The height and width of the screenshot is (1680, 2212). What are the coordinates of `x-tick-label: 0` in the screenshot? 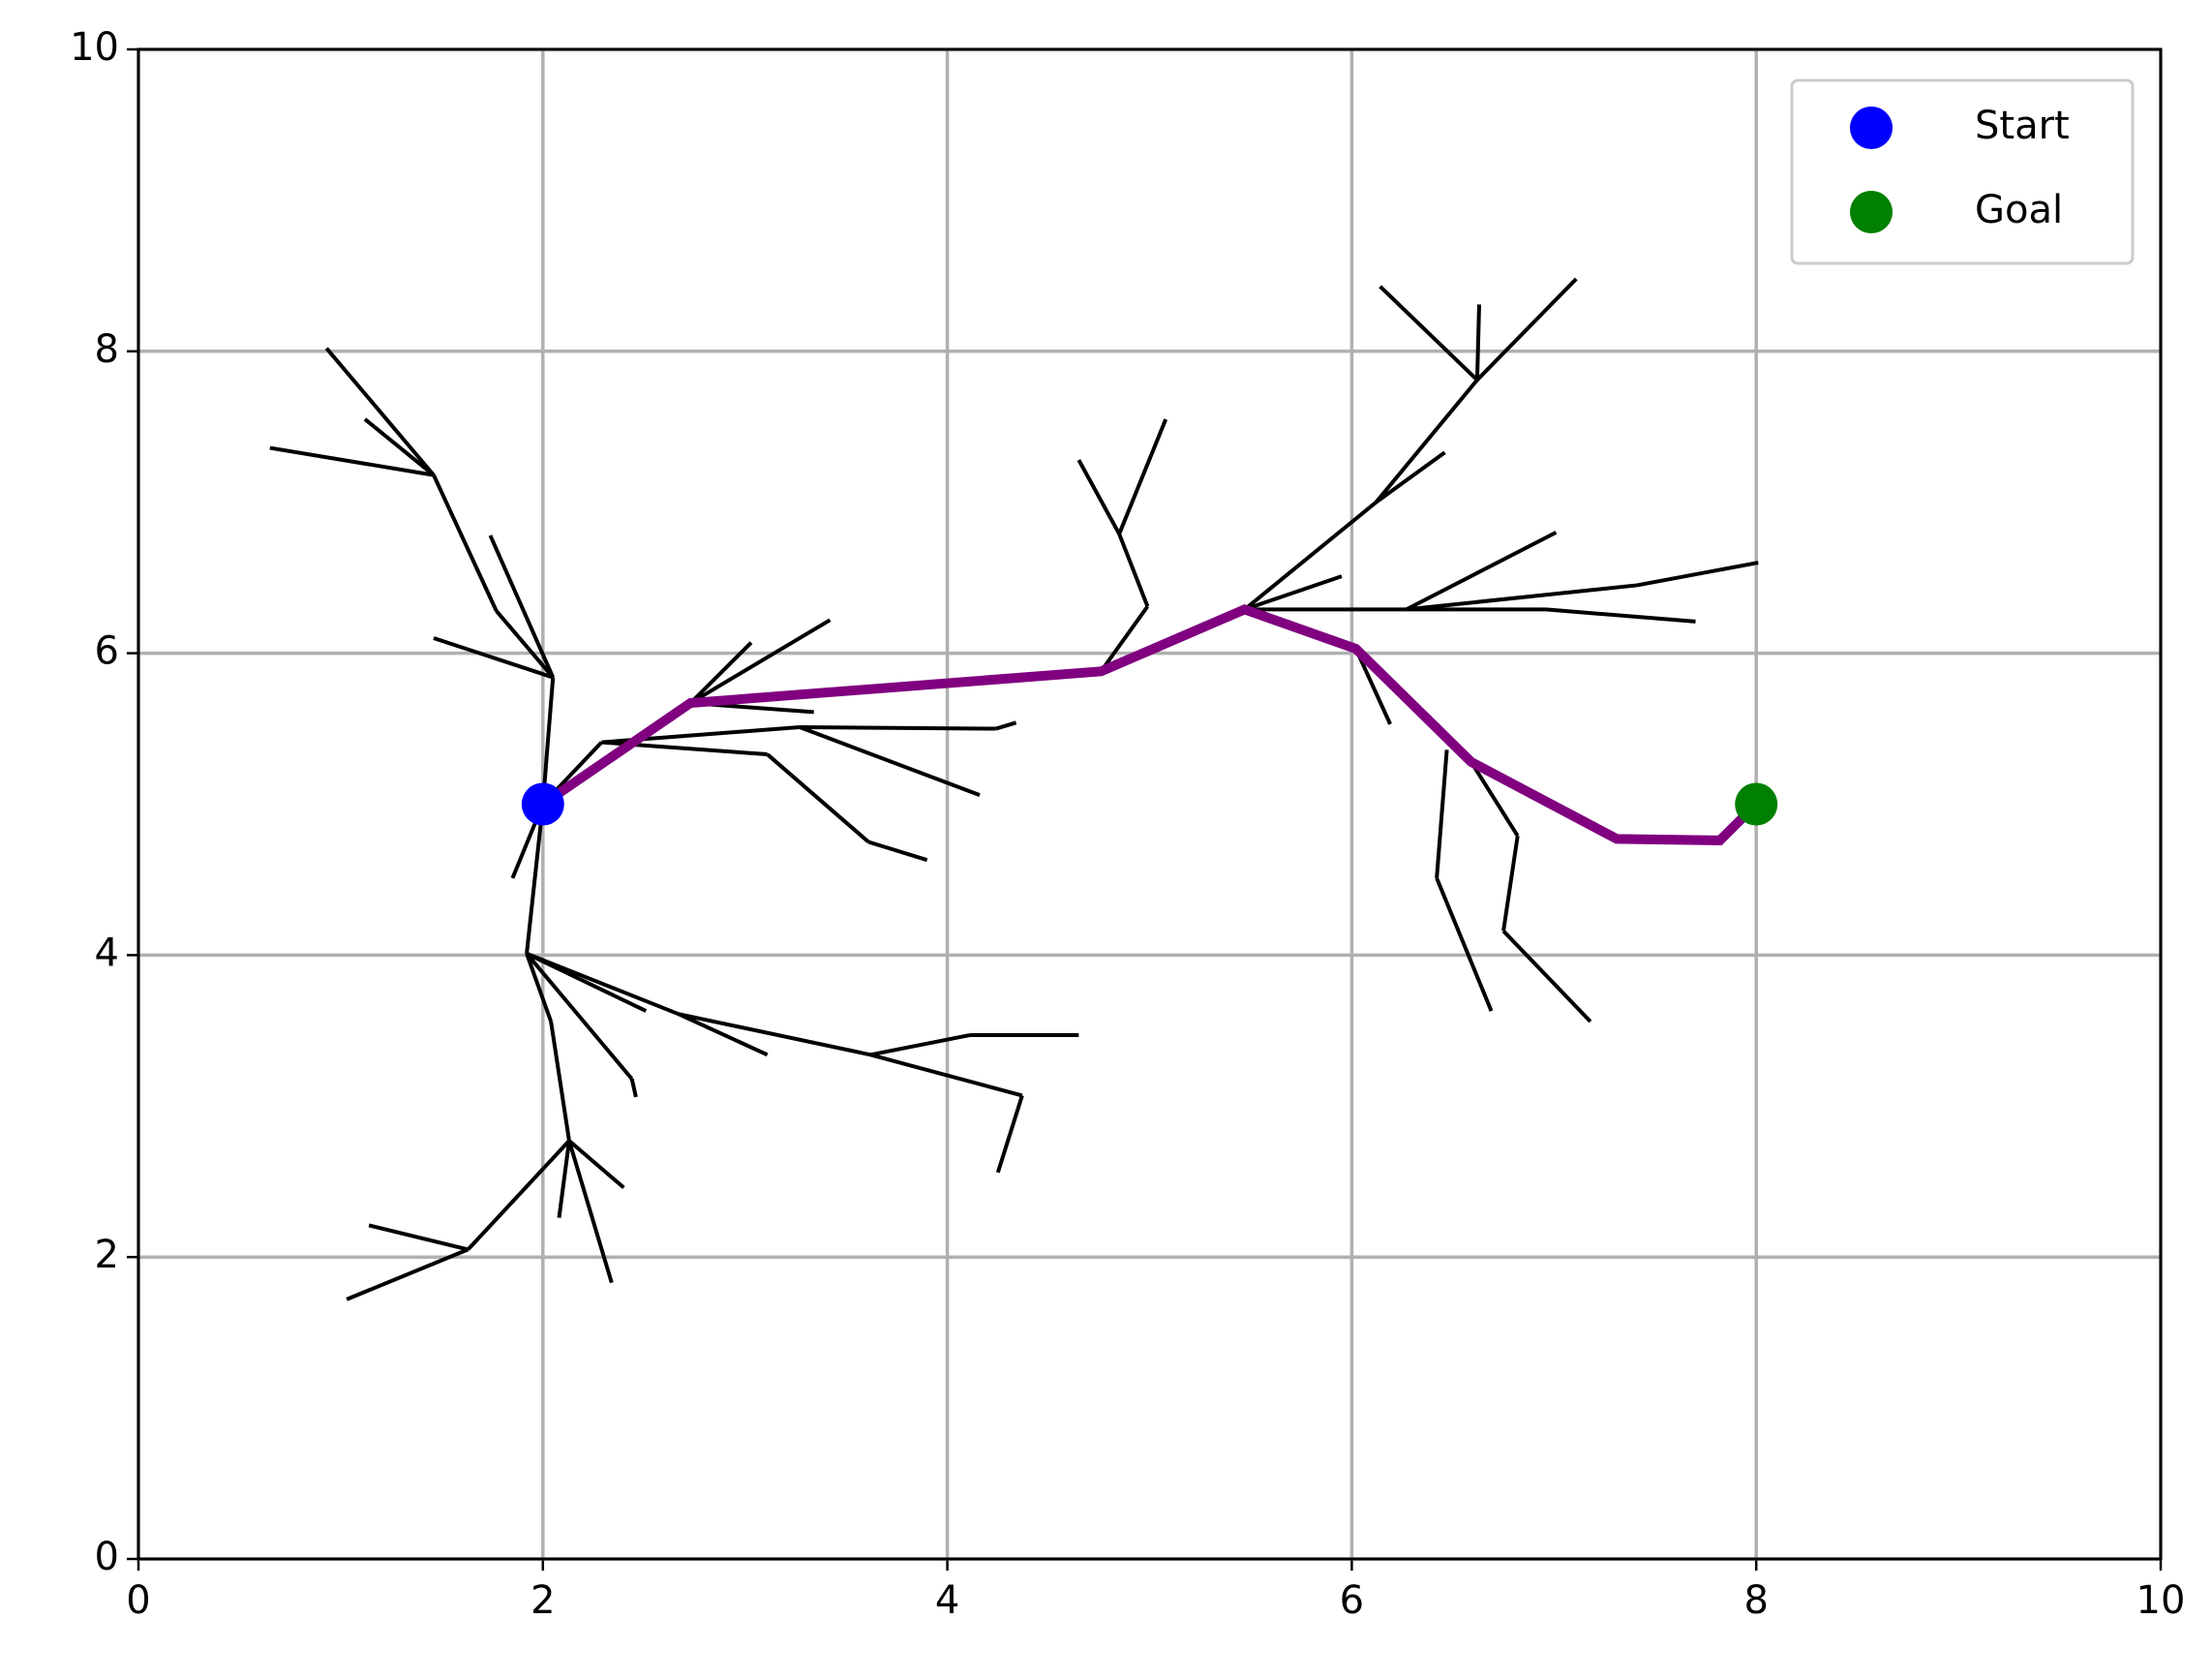 It's located at (138, 1601).